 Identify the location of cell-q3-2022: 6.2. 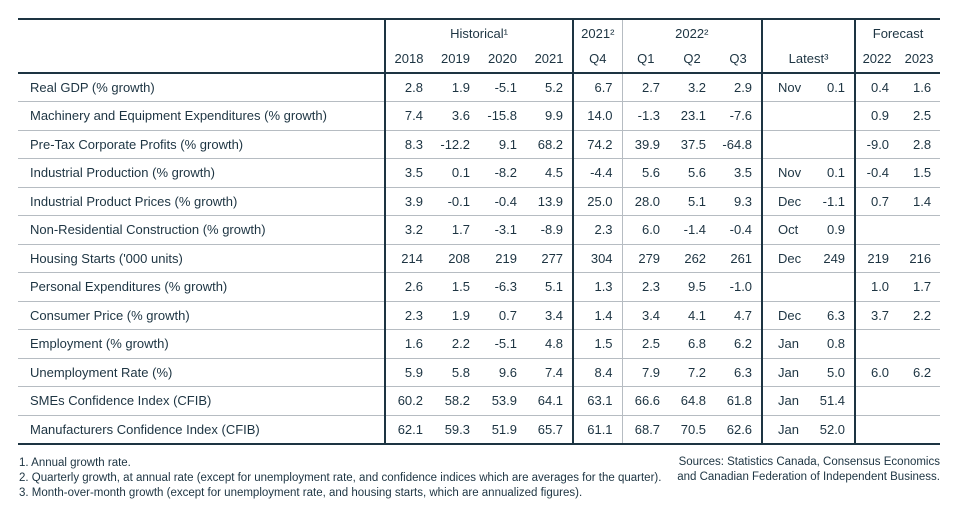
(739, 344).